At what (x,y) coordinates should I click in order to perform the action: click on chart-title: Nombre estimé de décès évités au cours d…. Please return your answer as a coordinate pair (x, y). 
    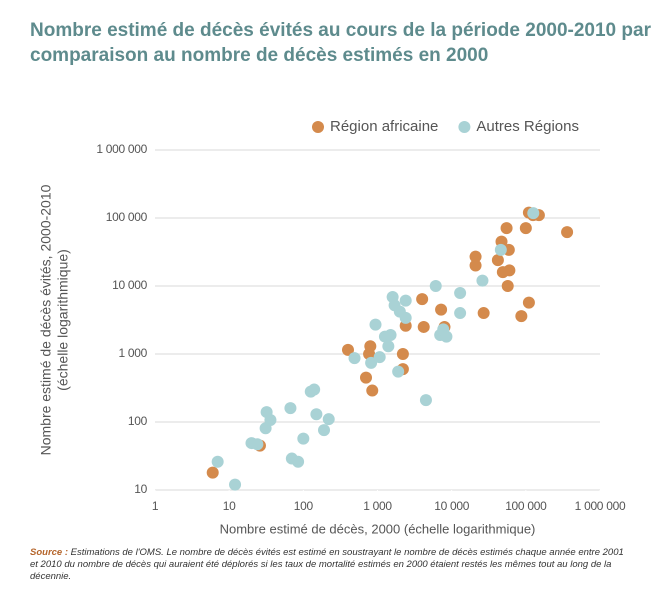
    Looking at the image, I should click on (340, 43).